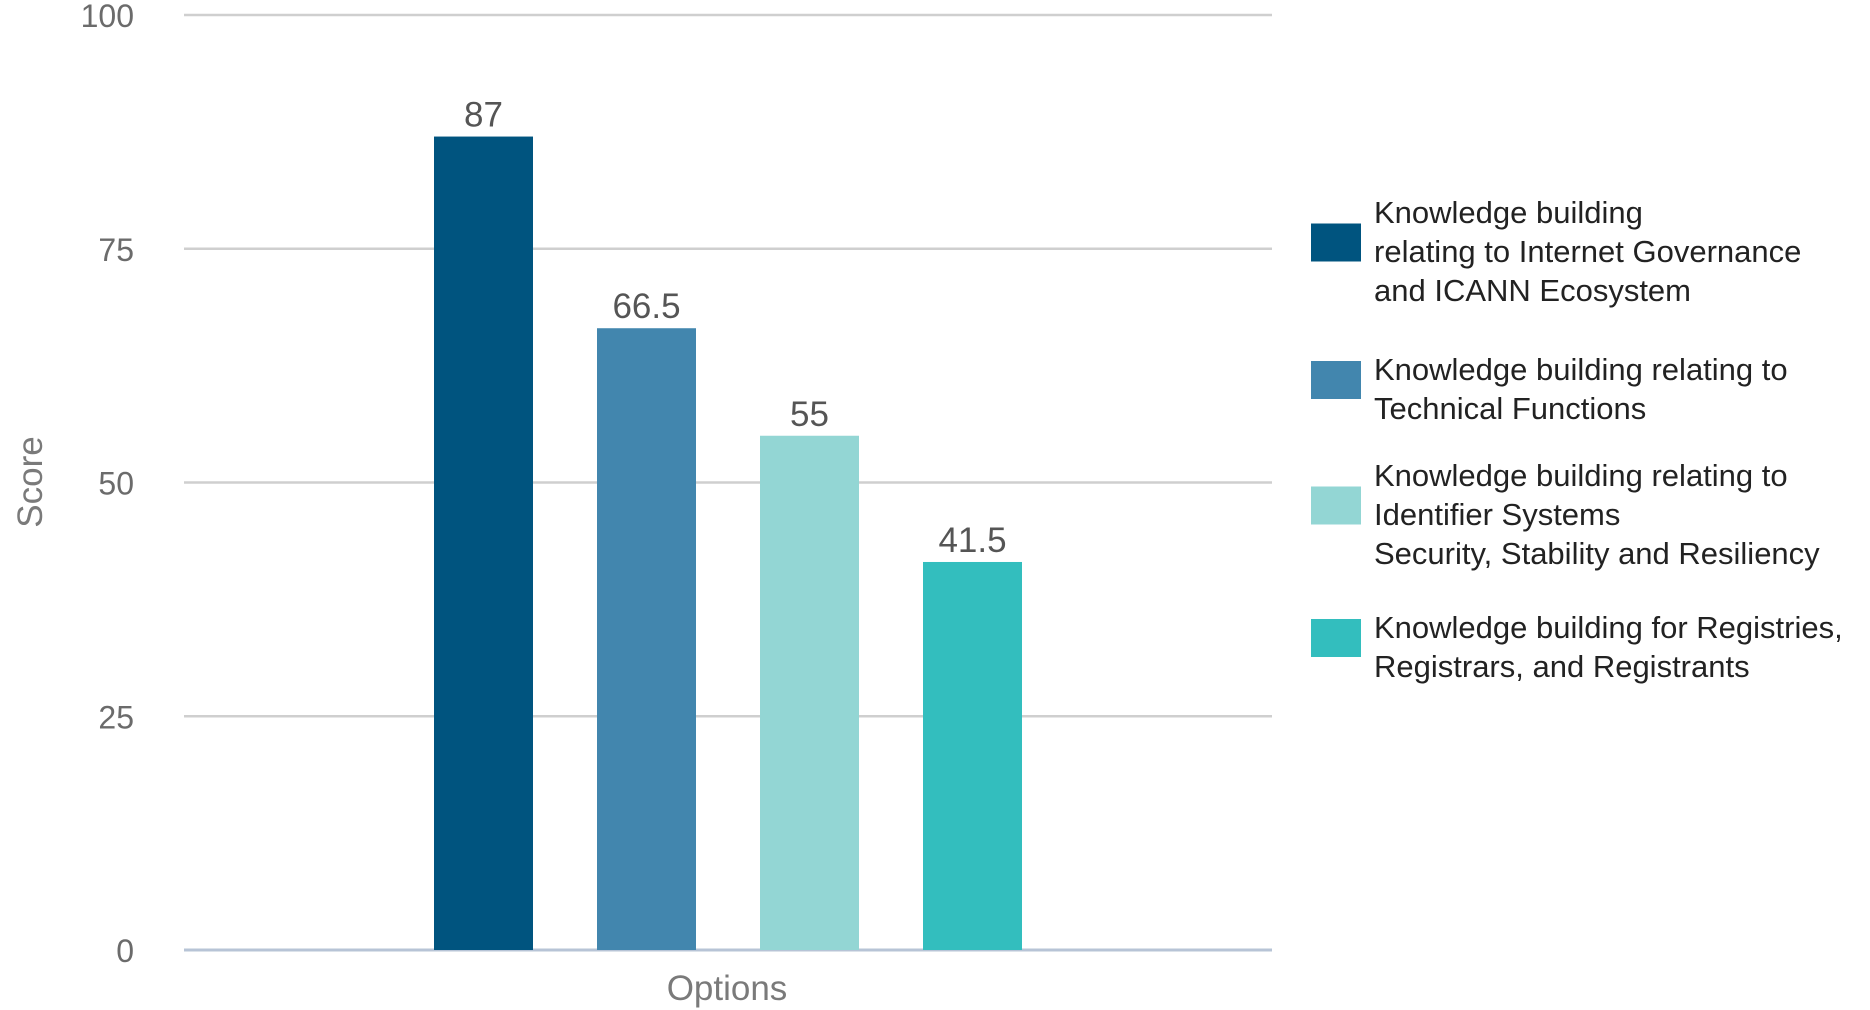  Describe the element at coordinates (735, 328) in the screenshot. I see `data-labels: 87 66.5 55 41.5` at that location.